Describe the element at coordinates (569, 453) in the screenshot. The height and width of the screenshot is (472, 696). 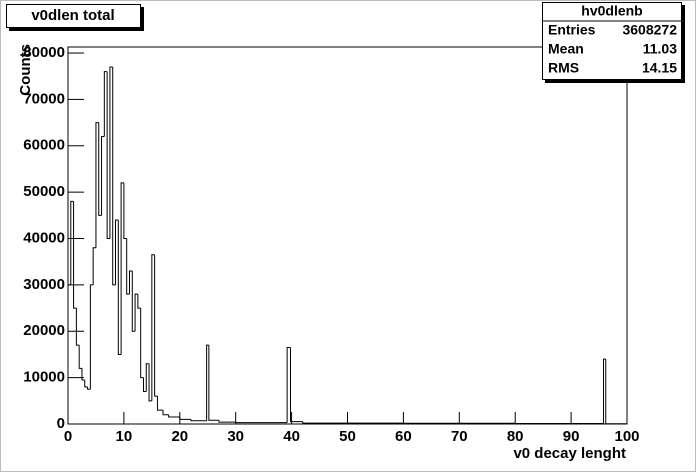
I see `x-axis-label: v0 decay lenght` at that location.